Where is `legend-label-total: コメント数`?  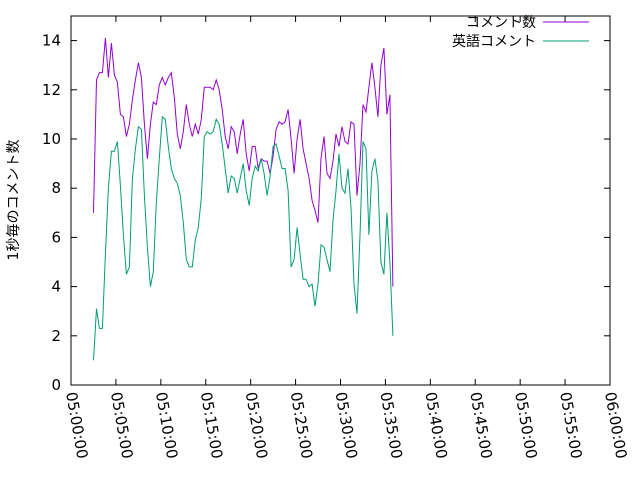 legend-label-total: コメント数 is located at coordinates (501, 23).